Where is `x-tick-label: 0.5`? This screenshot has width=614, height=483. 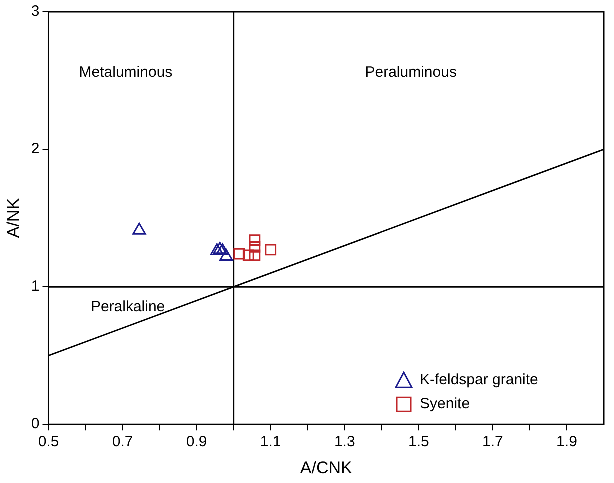
x-tick-label: 0.5 is located at coordinates (49, 442).